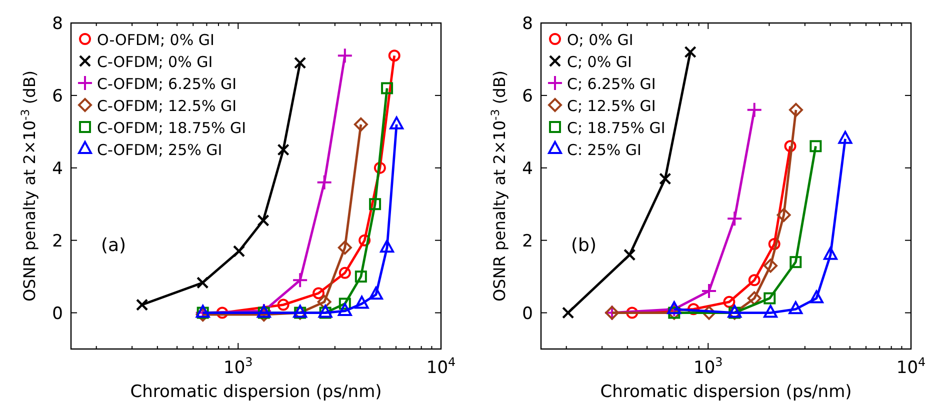 This screenshot has width=934, height=401. I want to click on legend-label: C; 6.25% GI, so click(611, 84).